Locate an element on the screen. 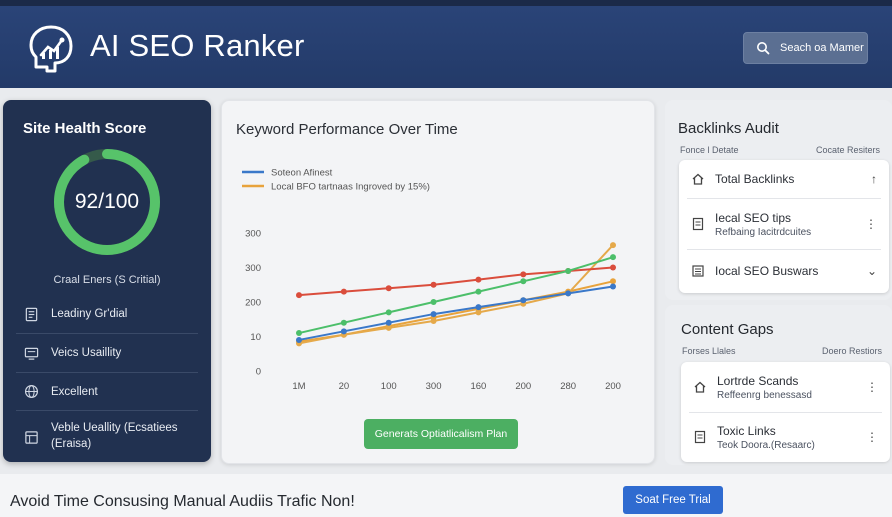 This screenshot has height=517, width=892. brain-chart-icon is located at coordinates (51, 49).